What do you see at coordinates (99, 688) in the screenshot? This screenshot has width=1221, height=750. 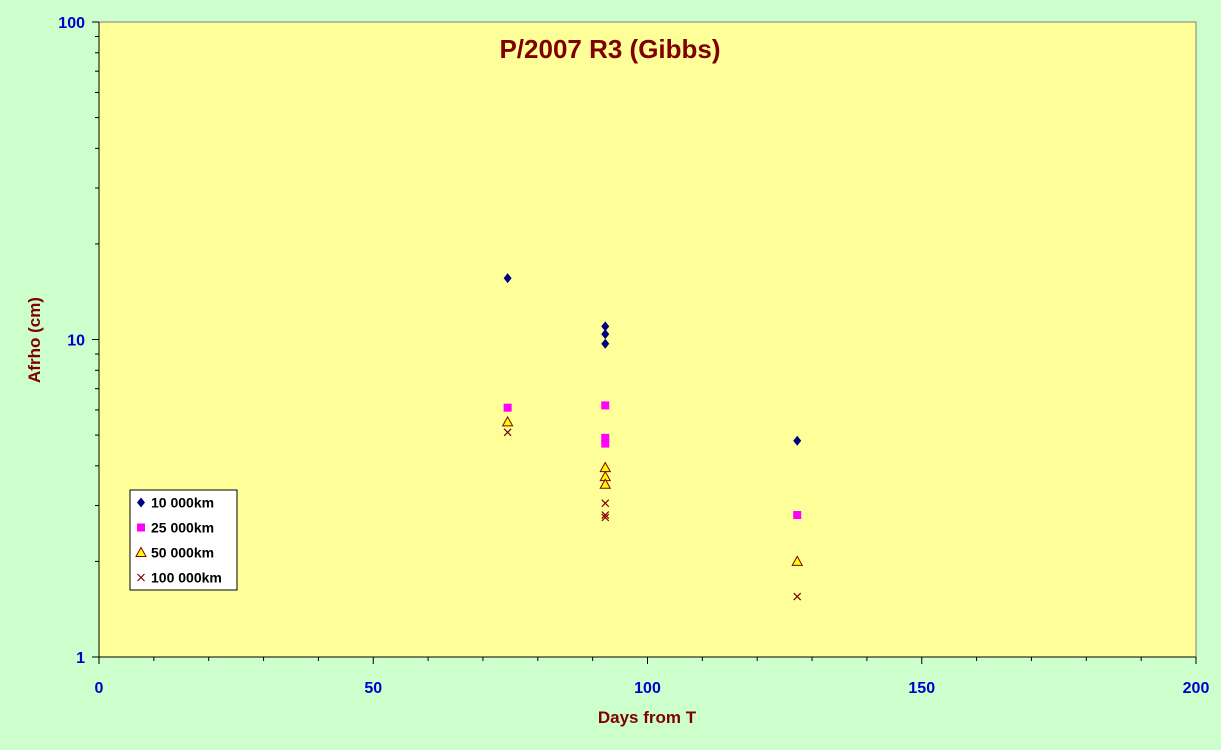 I see `x-tick-label: 0` at bounding box center [99, 688].